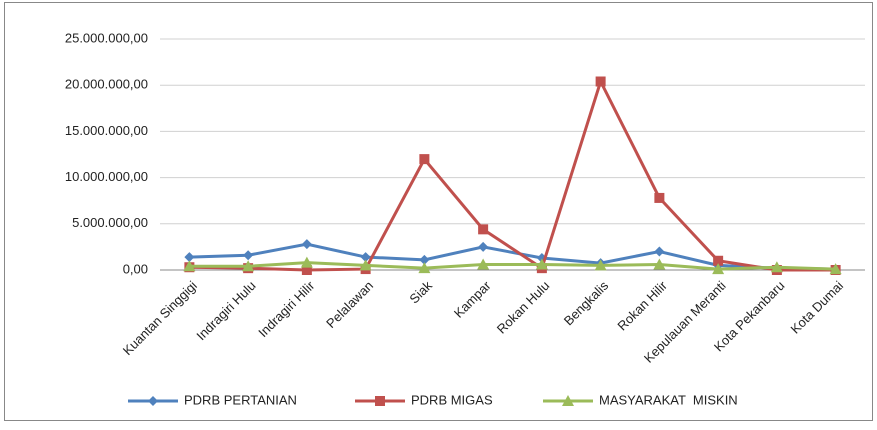 The height and width of the screenshot is (430, 877). Describe the element at coordinates (225, 310) in the screenshot. I see `x-tick-label: Indragiri Hulu` at that location.